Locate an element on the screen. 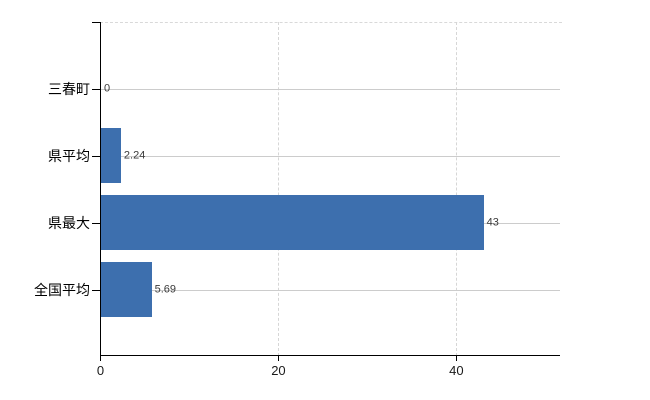 This screenshot has width=650, height=400. value-label: 0 is located at coordinates (107, 88).